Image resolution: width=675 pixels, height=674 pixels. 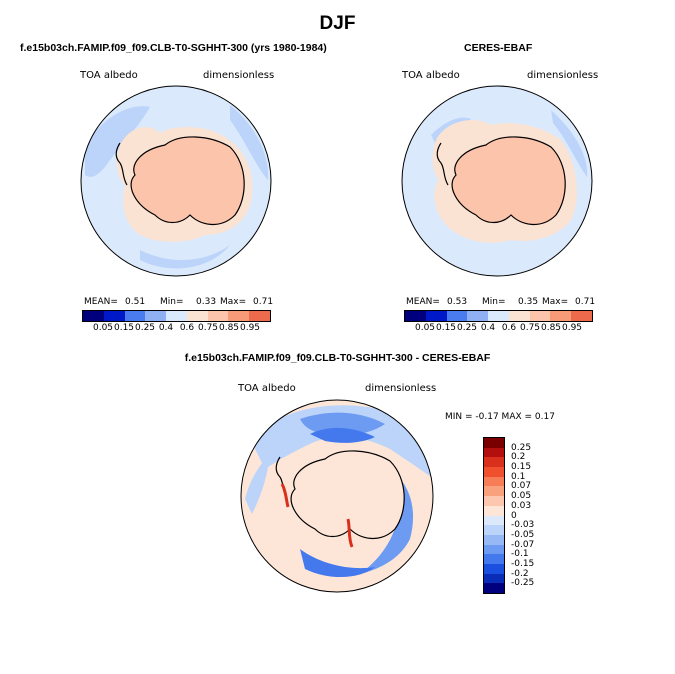 What do you see at coordinates (135, 302) in the screenshot?
I see `panel1-mean: 0.51` at bounding box center [135, 302].